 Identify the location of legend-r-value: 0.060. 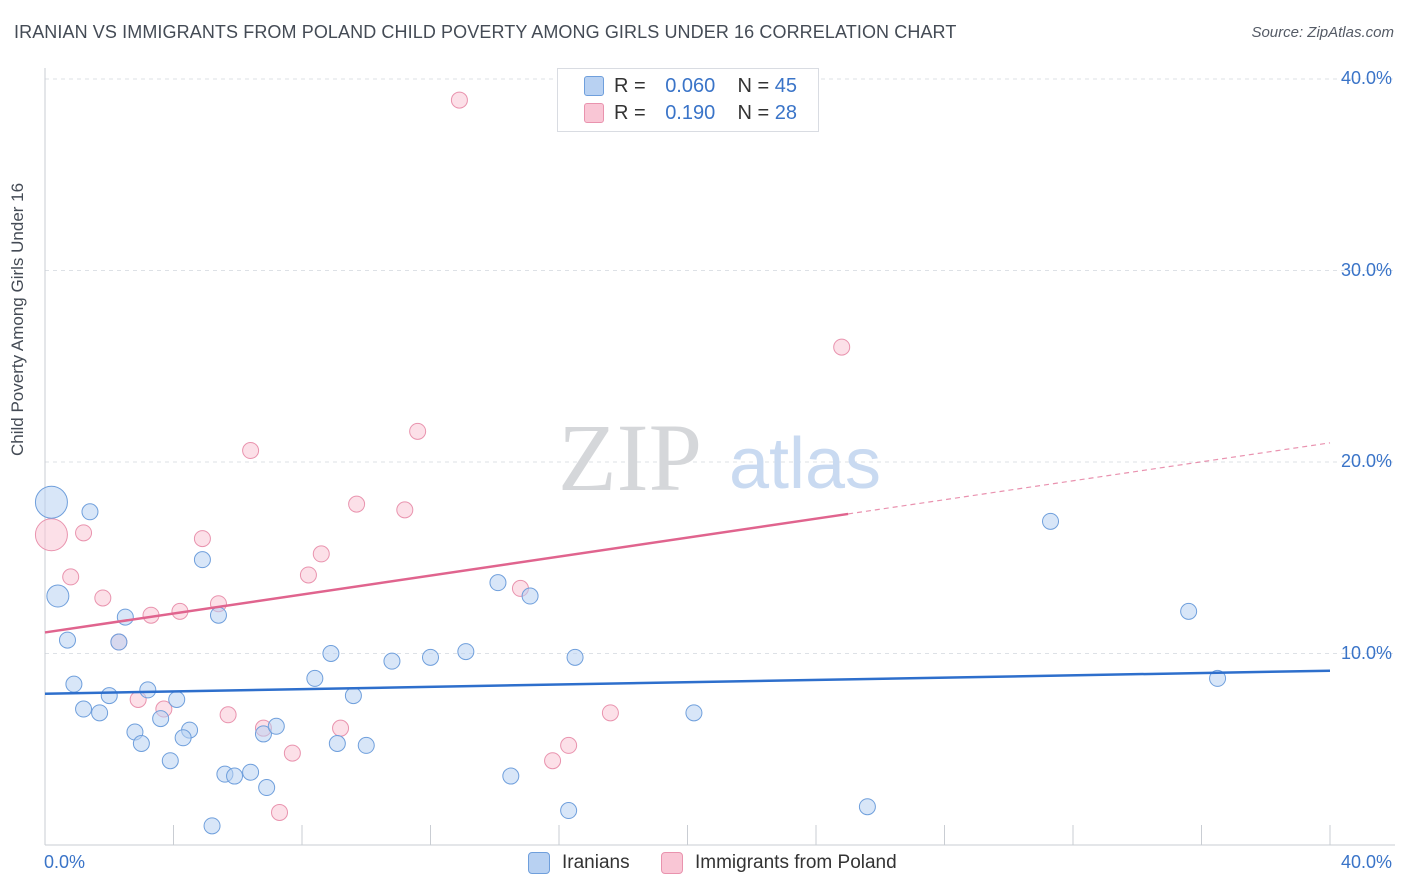
(690, 85).